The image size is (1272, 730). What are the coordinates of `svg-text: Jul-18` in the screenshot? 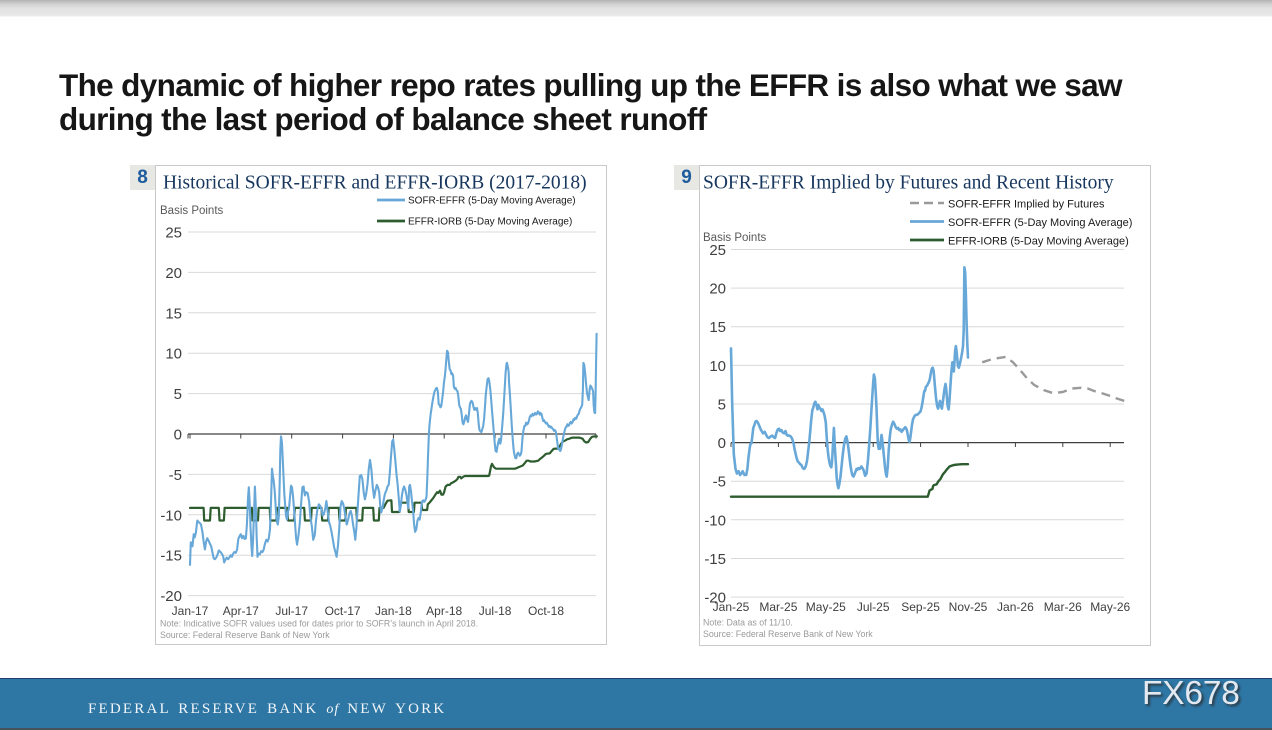 It's located at (495, 611).